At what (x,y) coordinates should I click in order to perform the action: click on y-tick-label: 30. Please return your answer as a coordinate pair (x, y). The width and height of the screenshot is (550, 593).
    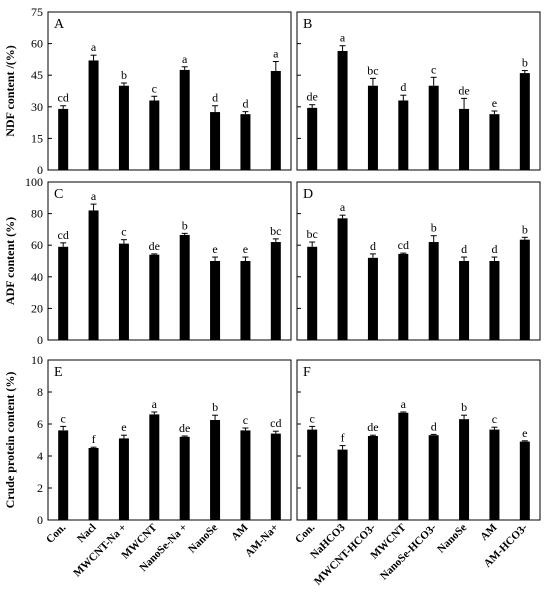
    Looking at the image, I should click on (37, 107).